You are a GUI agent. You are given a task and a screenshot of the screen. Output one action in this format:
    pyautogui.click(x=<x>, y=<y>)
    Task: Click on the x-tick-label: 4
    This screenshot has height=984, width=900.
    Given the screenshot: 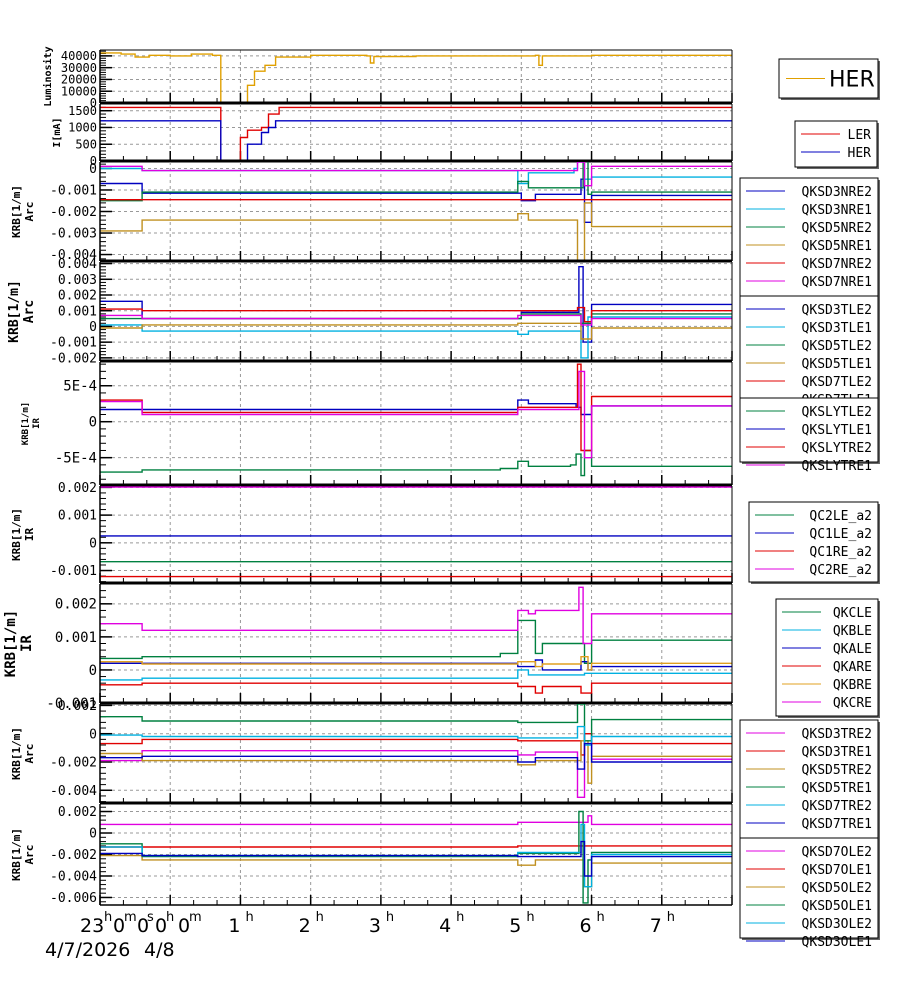 What is the action you would take?
    pyautogui.click(x=445, y=926)
    